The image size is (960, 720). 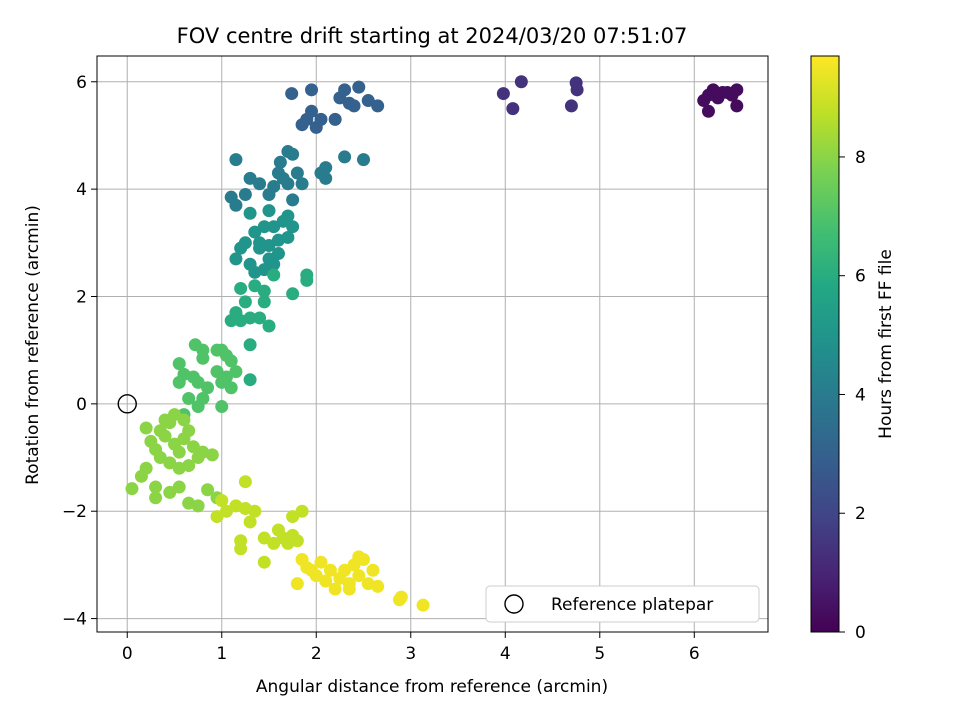 I want to click on y-tick-label: 2, so click(x=81, y=297).